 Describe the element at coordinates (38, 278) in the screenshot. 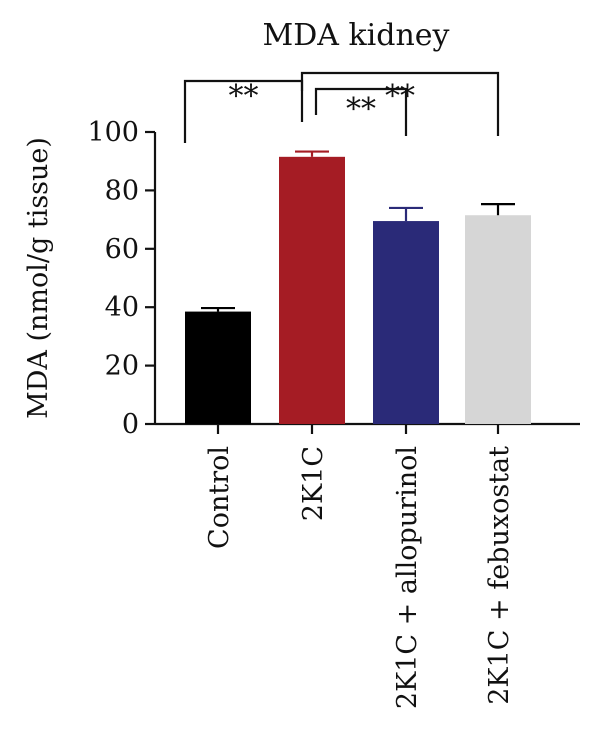

I see `y-axis-label: MDA (nmol/g tissue)` at that location.